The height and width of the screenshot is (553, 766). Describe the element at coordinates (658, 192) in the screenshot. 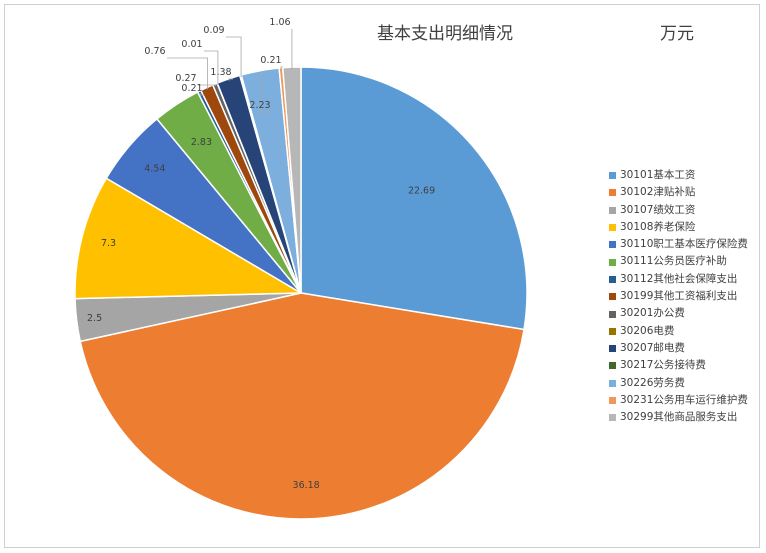

I see `legend-label: 30102津贴补贴` at that location.